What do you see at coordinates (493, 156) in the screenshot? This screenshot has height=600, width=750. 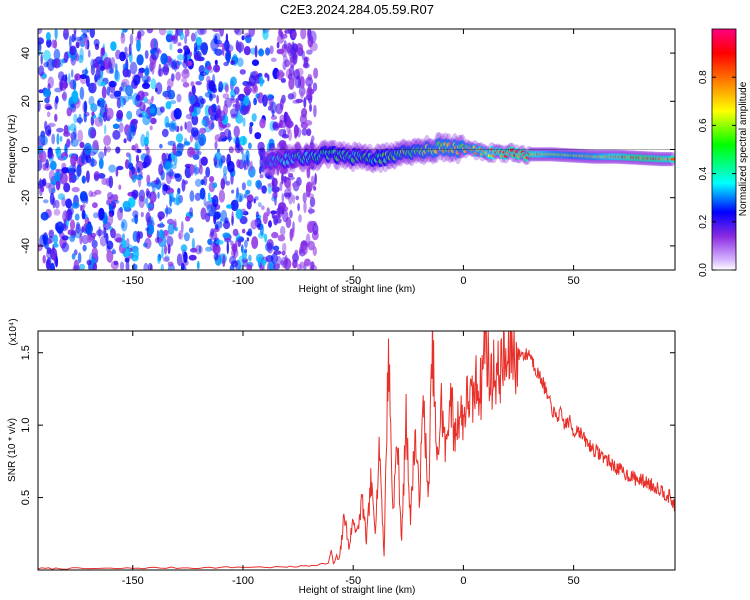 I see `heatmap-ridge-core` at bounding box center [493, 156].